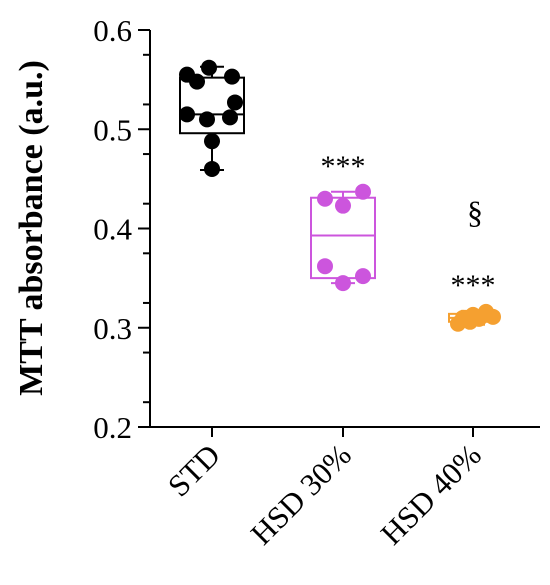 The height and width of the screenshot is (585, 550). I want to click on y-tick-label: 0.4, so click(112, 229).